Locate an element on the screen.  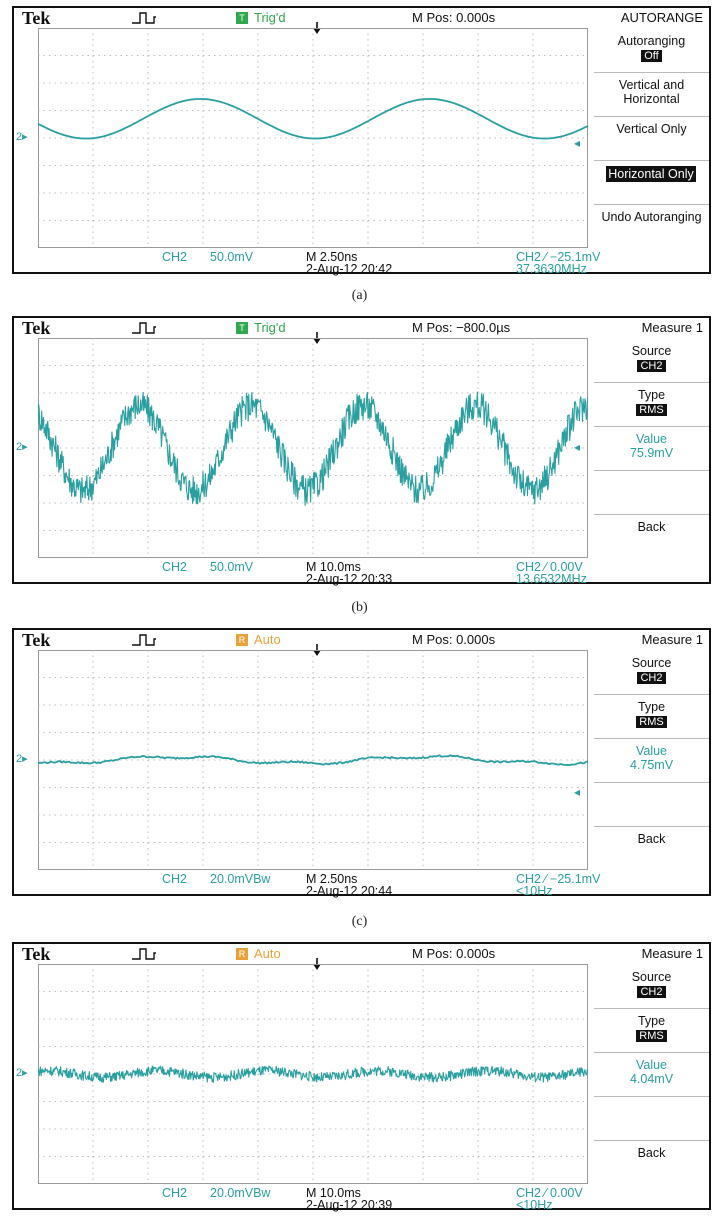
menu-item-value: Value 4.75mV is located at coordinates (651, 758).